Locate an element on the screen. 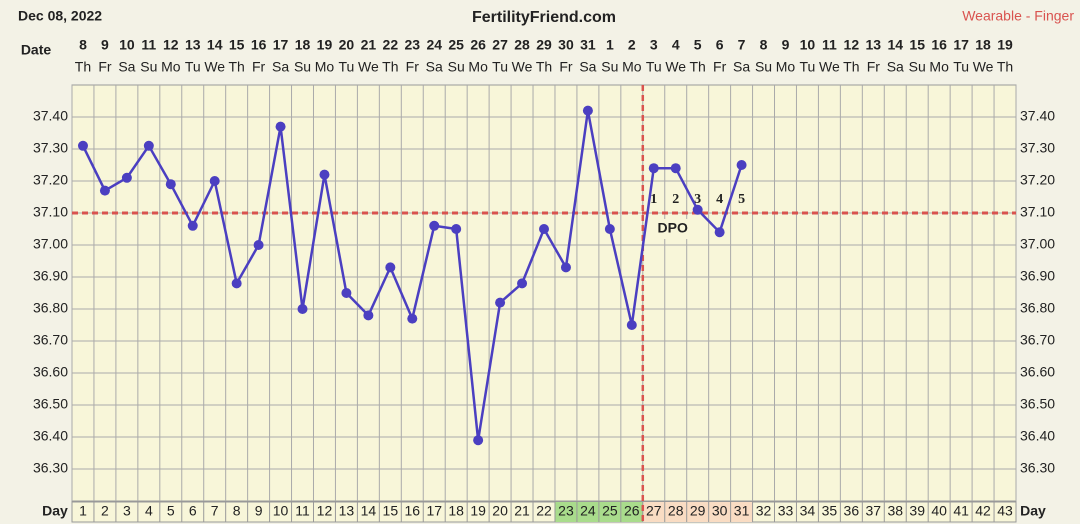 This screenshot has width=1080, height=524. date-label: 12 is located at coordinates (171, 45).